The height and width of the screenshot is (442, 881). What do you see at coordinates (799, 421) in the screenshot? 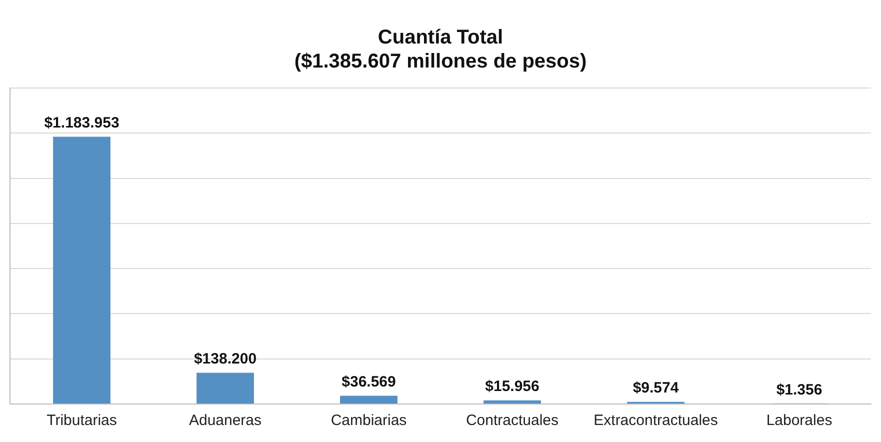
I see `x-tick-label: Laborales` at bounding box center [799, 421].